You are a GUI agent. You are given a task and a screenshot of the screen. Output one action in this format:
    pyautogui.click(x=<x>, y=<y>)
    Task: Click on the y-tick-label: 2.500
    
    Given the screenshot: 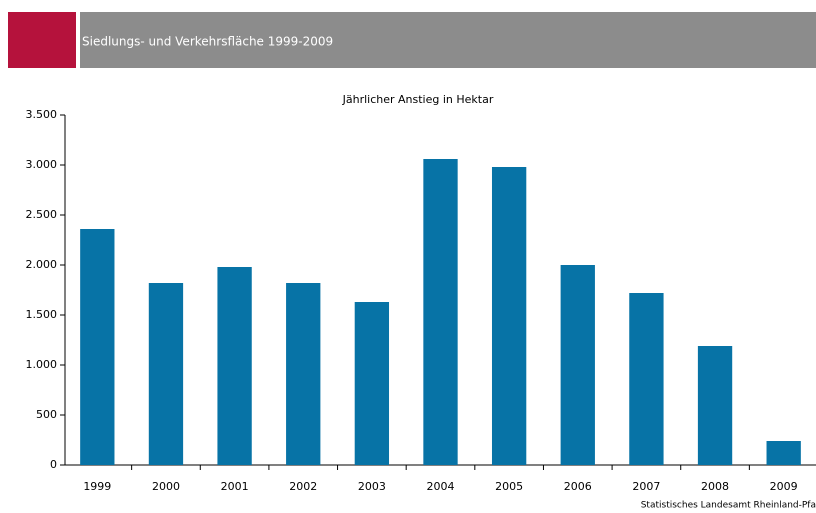 What is the action you would take?
    pyautogui.click(x=42, y=214)
    